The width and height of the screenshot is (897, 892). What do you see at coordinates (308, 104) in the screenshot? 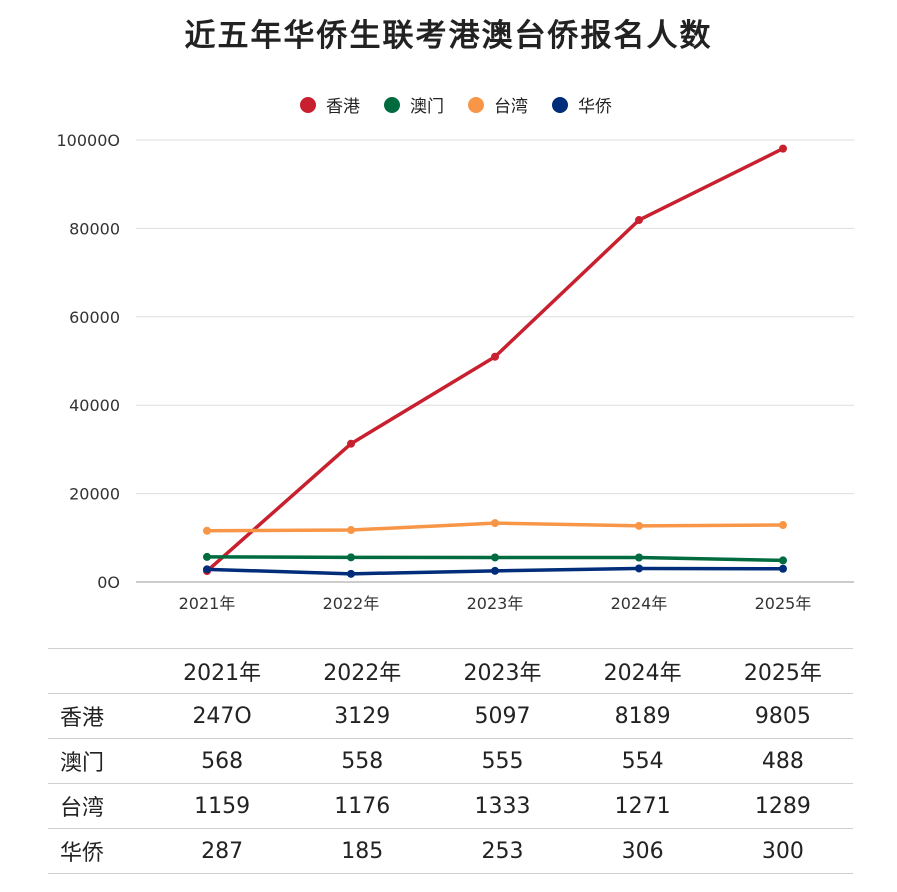
I see `legend-marker-hongkong` at bounding box center [308, 104].